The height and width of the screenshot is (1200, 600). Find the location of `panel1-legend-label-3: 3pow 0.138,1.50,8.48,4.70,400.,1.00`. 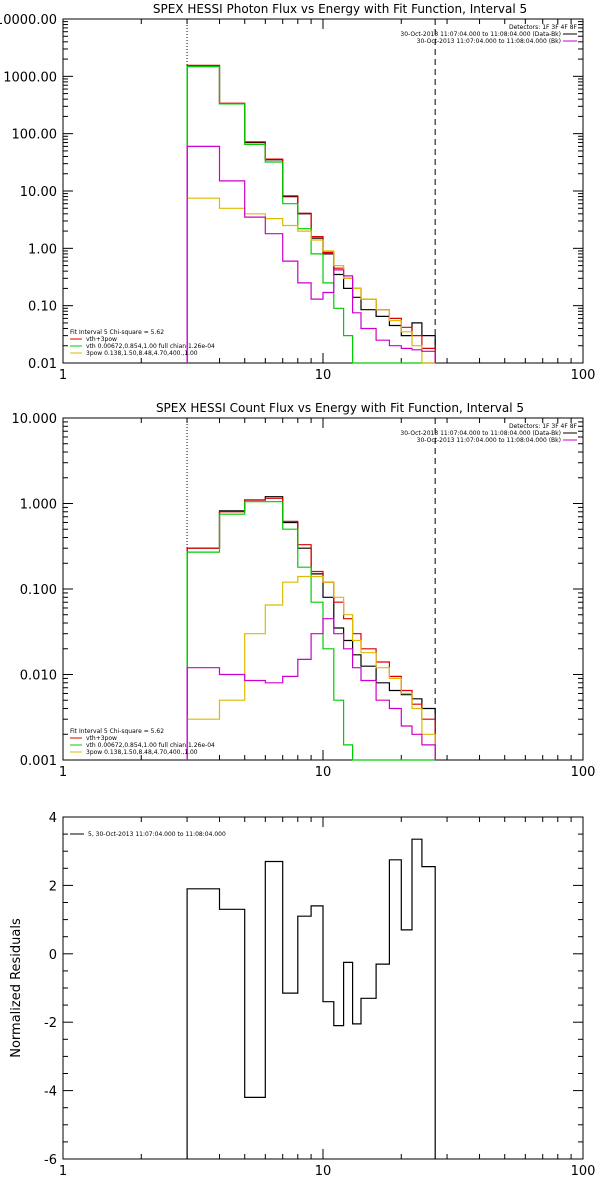

panel1-legend-label-3: 3pow 0.138,1.50,8.48,4.70,400.,1.00 is located at coordinates (142, 353).